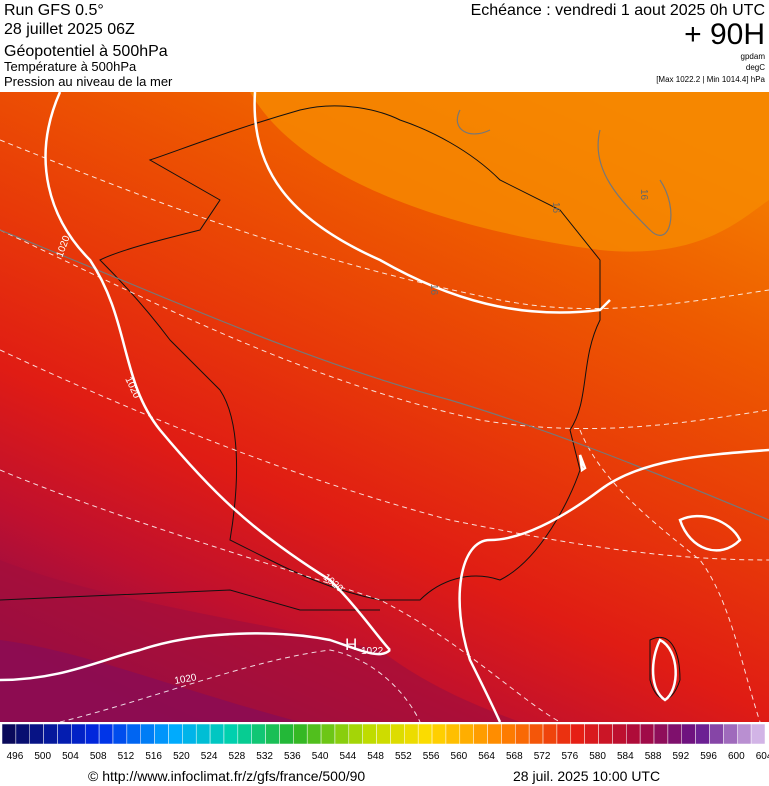 The width and height of the screenshot is (769, 786). I want to click on scale-label: 528, so click(237, 756).